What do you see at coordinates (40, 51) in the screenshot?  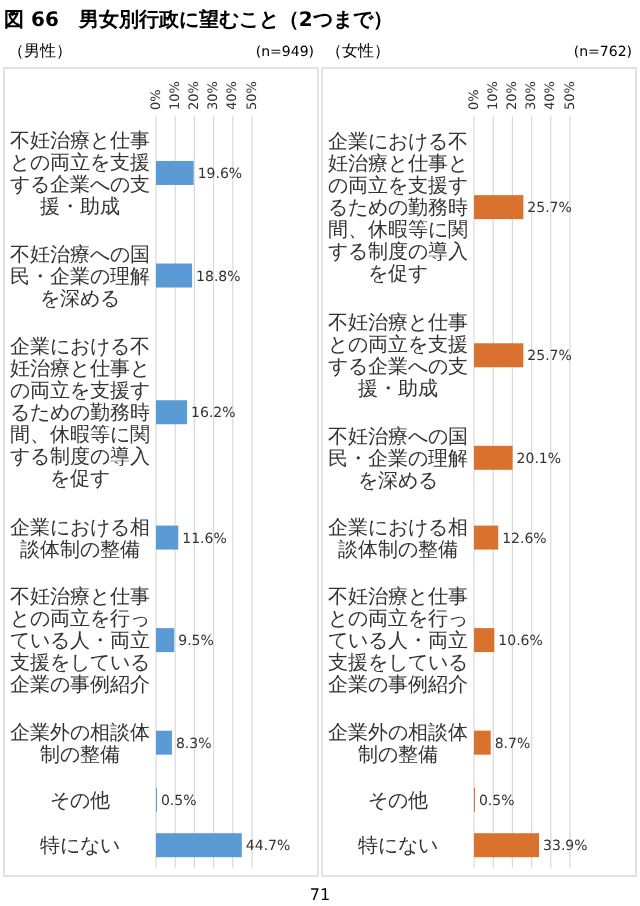 I see `chart-subtitle: （男性）` at bounding box center [40, 51].